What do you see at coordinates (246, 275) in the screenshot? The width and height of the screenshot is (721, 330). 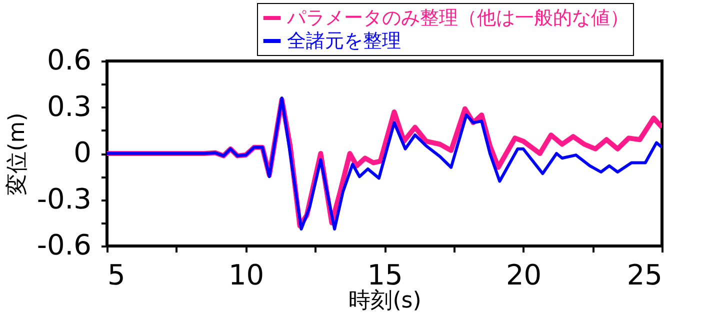 I see `x-tick-label: 10` at bounding box center [246, 275].